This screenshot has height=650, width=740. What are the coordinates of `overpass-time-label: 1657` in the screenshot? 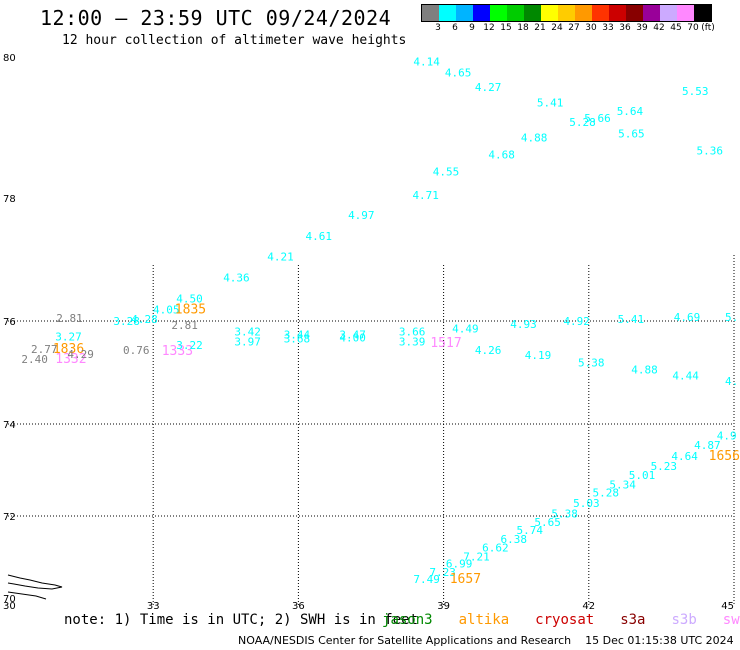 It's located at (465, 579).